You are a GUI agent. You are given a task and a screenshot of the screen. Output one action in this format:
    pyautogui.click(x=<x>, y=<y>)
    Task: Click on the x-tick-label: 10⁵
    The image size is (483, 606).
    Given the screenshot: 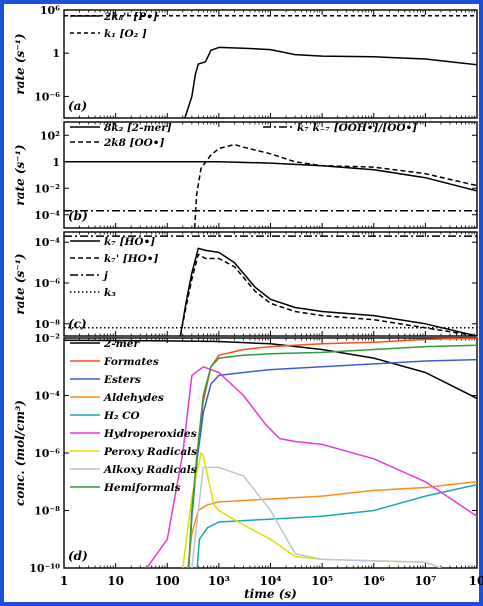 What is the action you would take?
    pyautogui.click(x=322, y=581)
    